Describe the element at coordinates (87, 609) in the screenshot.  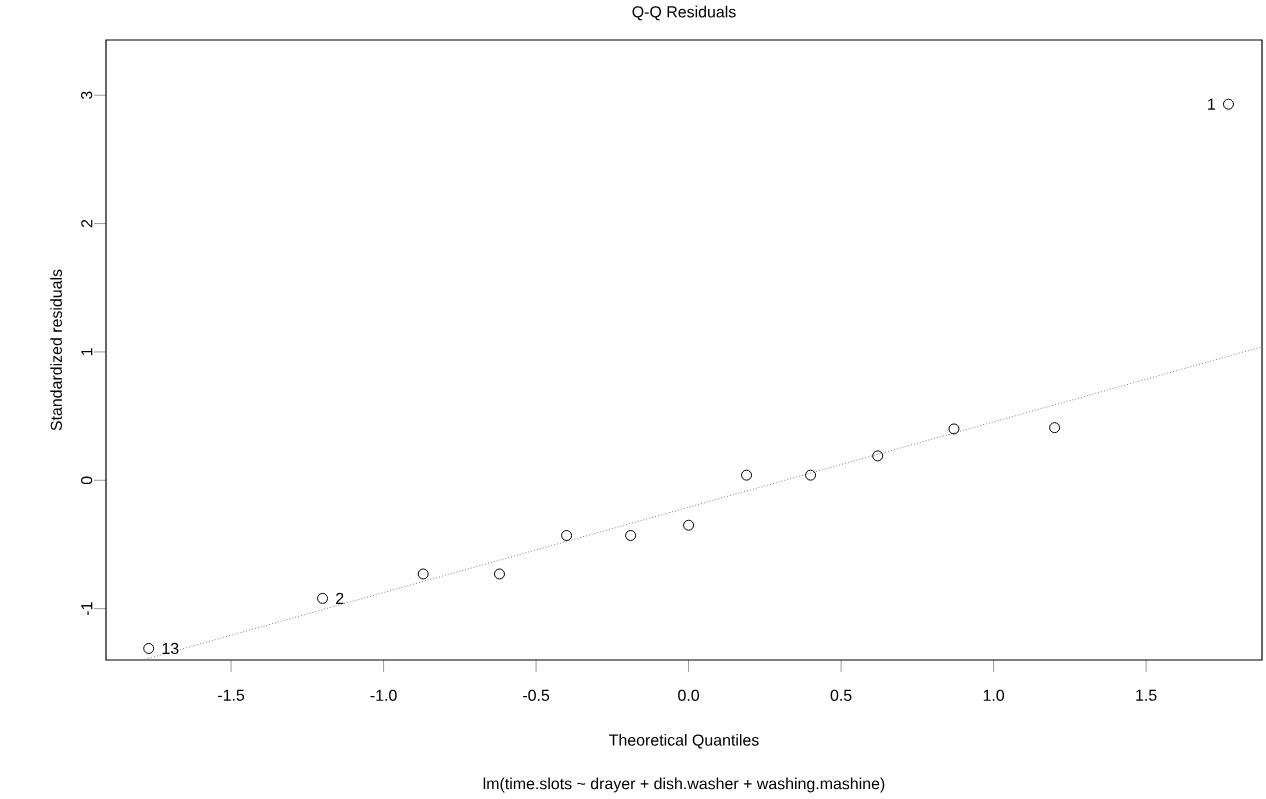
I see `y-tick-label: -1` at that location.